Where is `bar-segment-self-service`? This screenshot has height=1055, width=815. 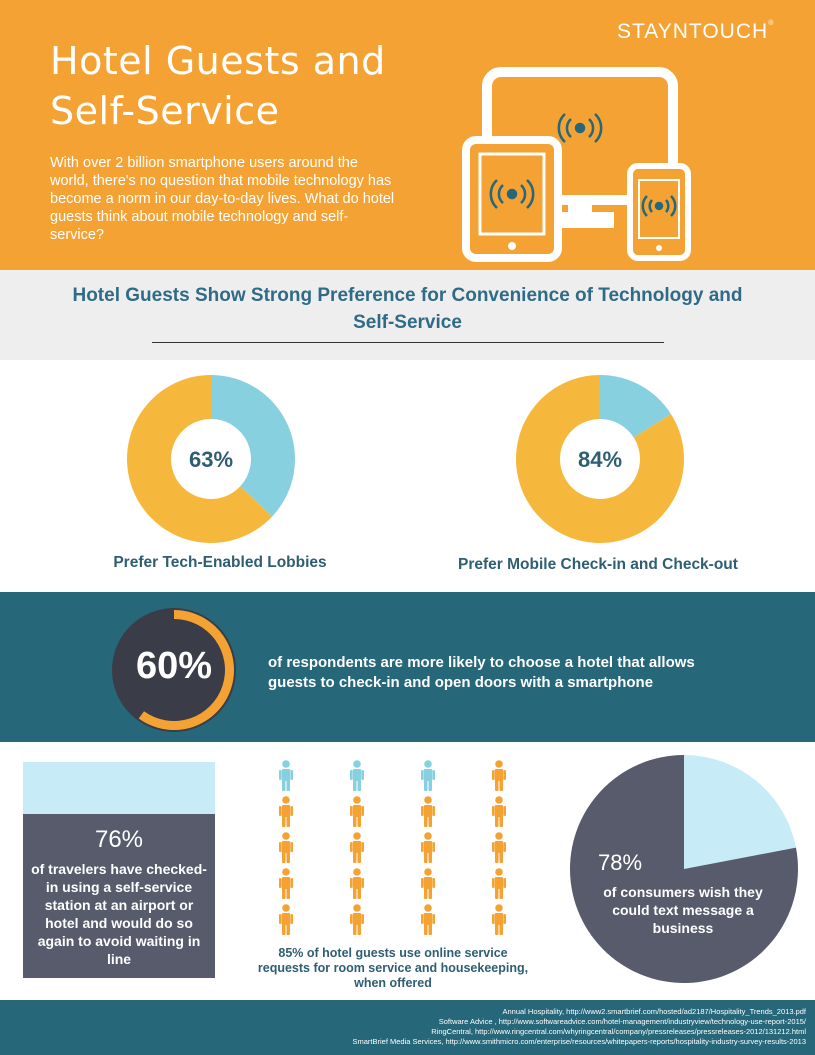 bar-segment-self-service is located at coordinates (119, 896).